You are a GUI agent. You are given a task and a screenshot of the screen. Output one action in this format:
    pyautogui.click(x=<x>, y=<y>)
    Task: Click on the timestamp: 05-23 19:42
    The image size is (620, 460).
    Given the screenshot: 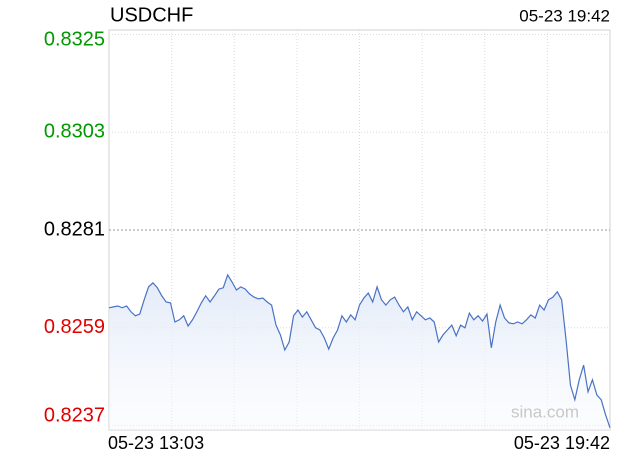 What is the action you would take?
    pyautogui.click(x=564, y=15)
    